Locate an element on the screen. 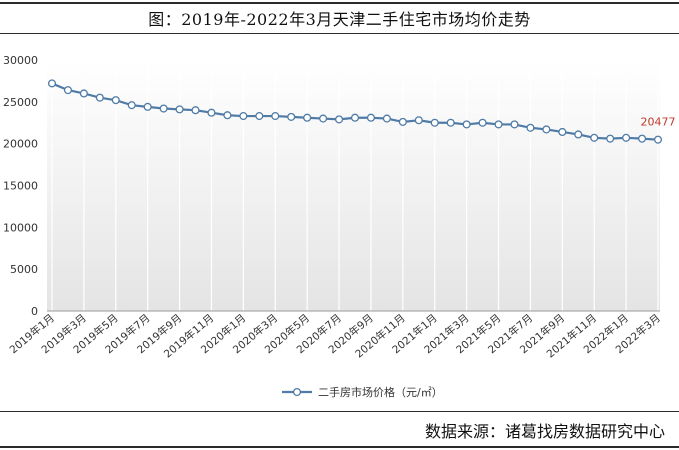 This screenshot has width=679, height=450. y-tick-label: 30000 is located at coordinates (20, 60).